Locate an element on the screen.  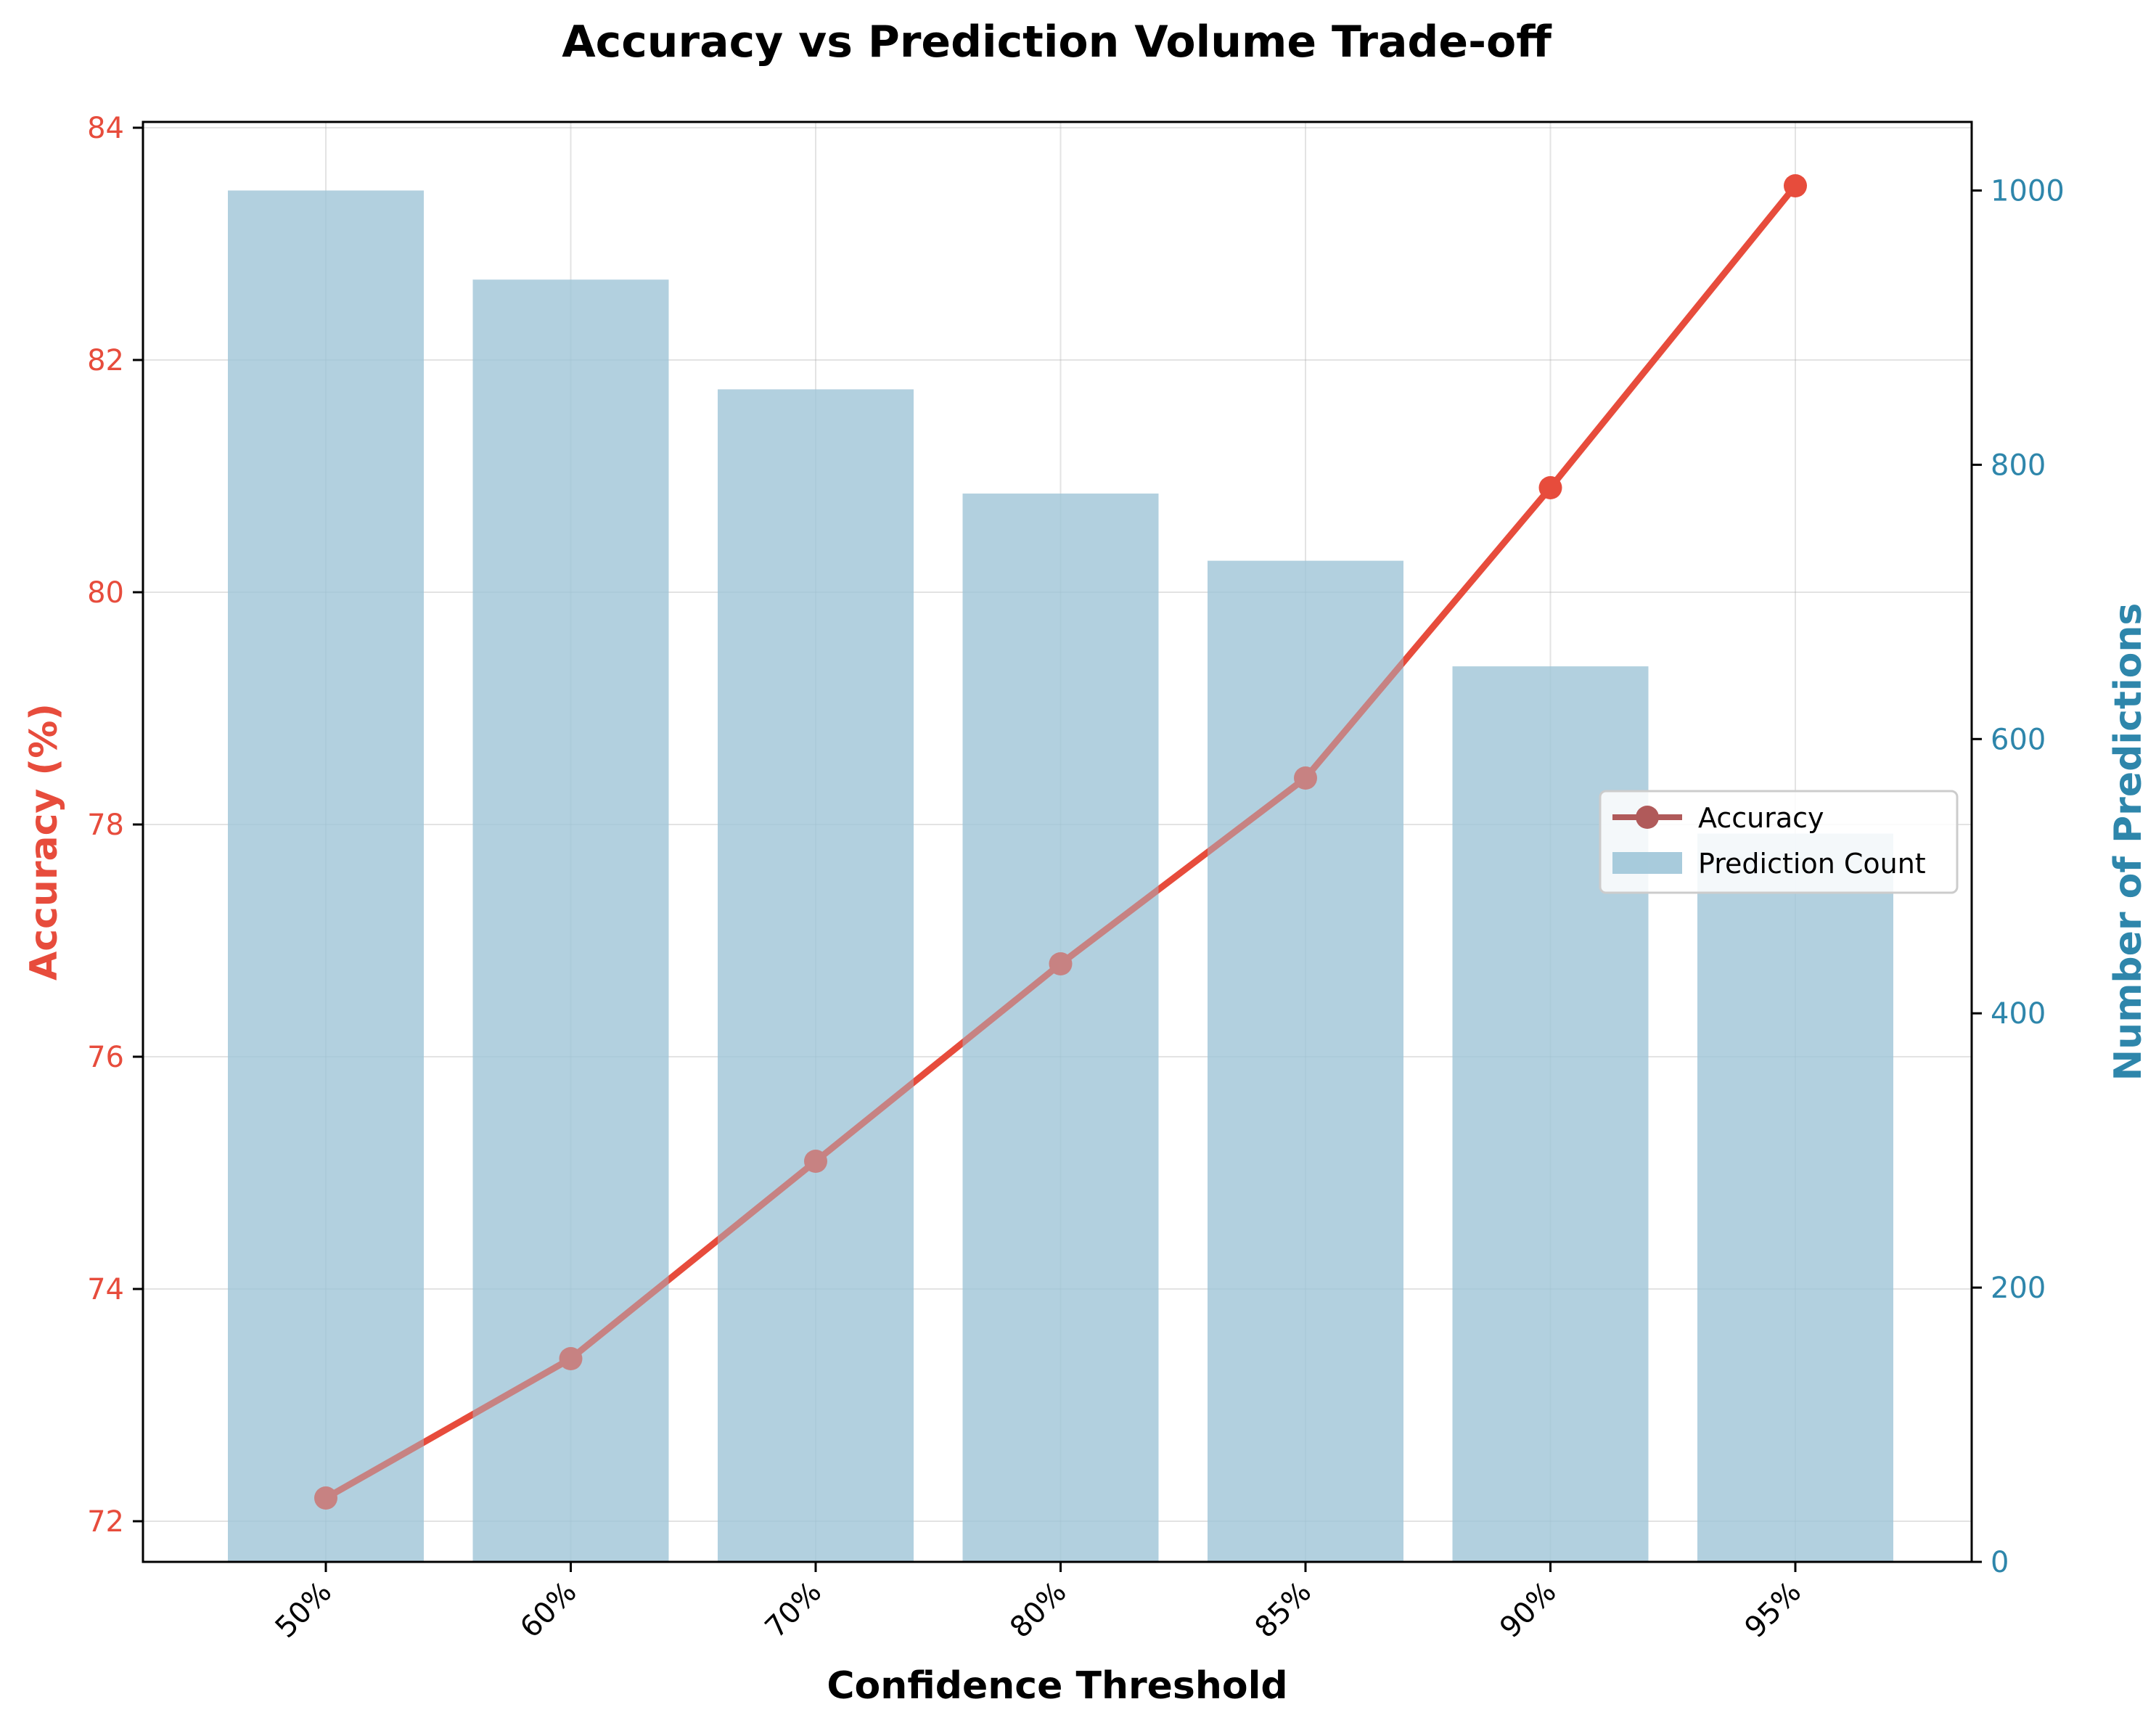
x-axis-ticks: 50% 60% 70% 80% 85% 90% 95% is located at coordinates (1038, 1603).